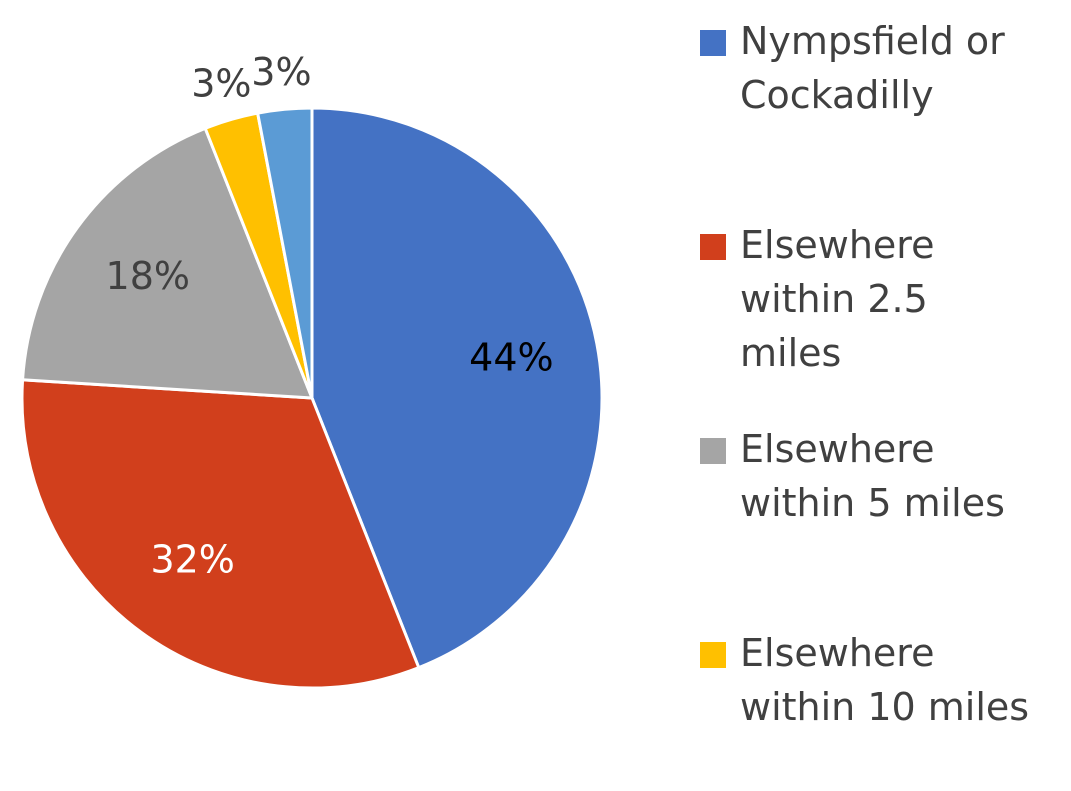 This screenshot has width=1071, height=791. I want to click on data-label: 44%, so click(511, 357).